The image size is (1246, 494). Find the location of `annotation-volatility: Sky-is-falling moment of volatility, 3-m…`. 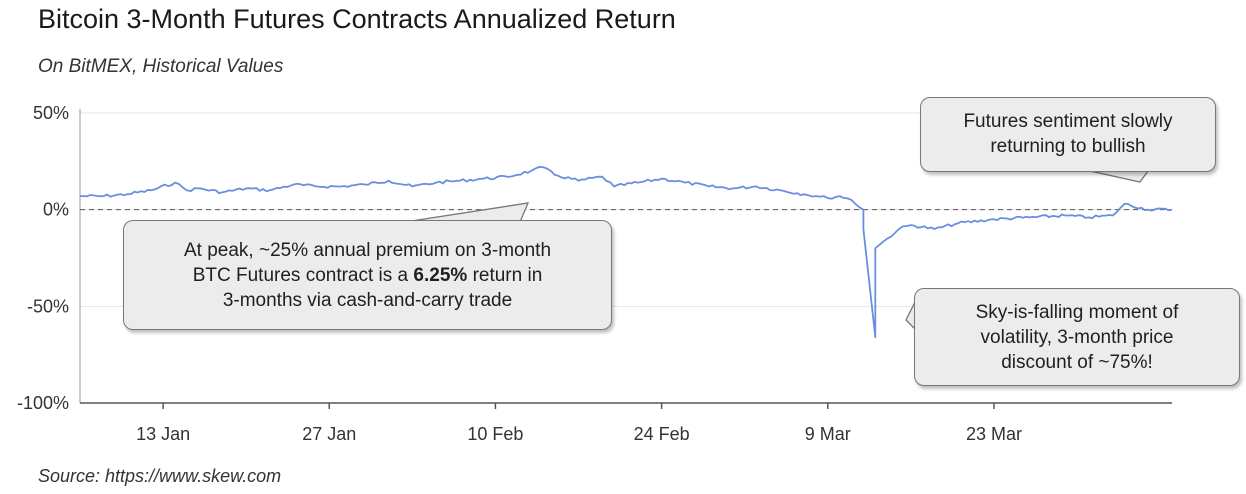

annotation-volatility: Sky-is-falling moment of volatility, 3-m… is located at coordinates (1077, 337).